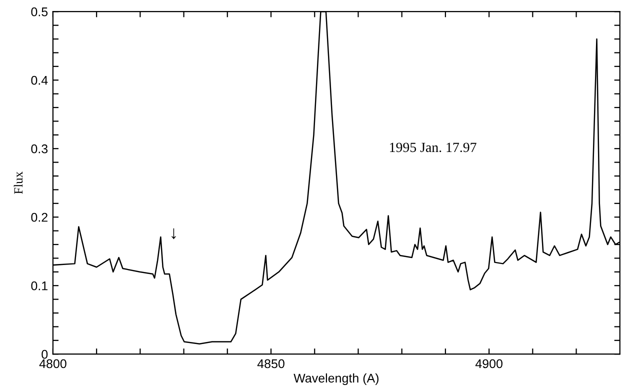 The image size is (623, 387). Describe the element at coordinates (488, 363) in the screenshot. I see `x-tick-label: 4900` at that location.